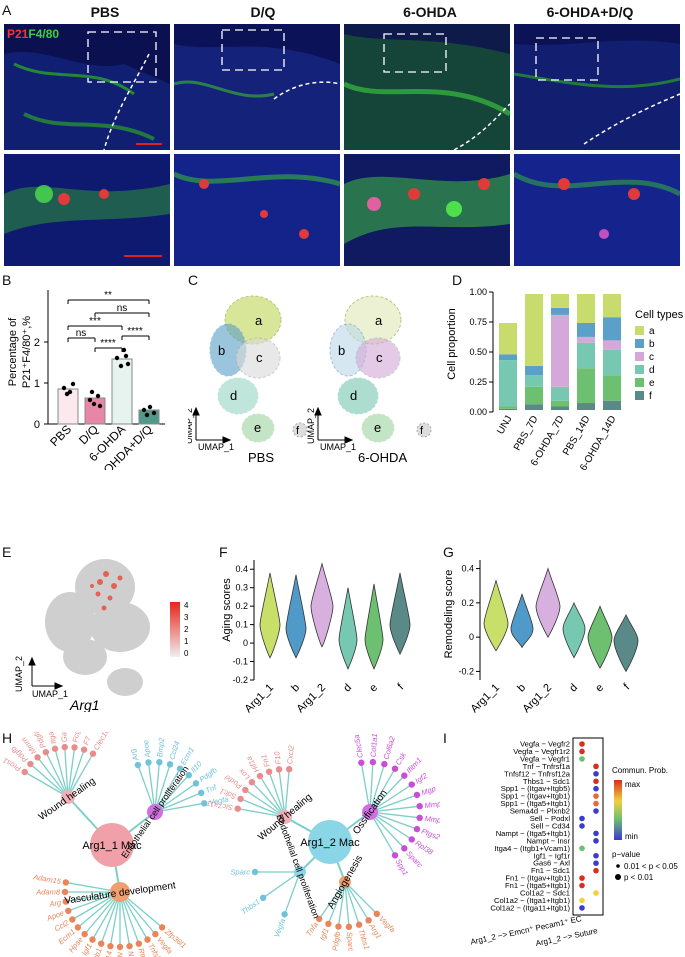  What do you see at coordinates (540, 811) in the screenshot?
I see `i-pair-label: Sema4d − Plxnb2` at bounding box center [540, 811].